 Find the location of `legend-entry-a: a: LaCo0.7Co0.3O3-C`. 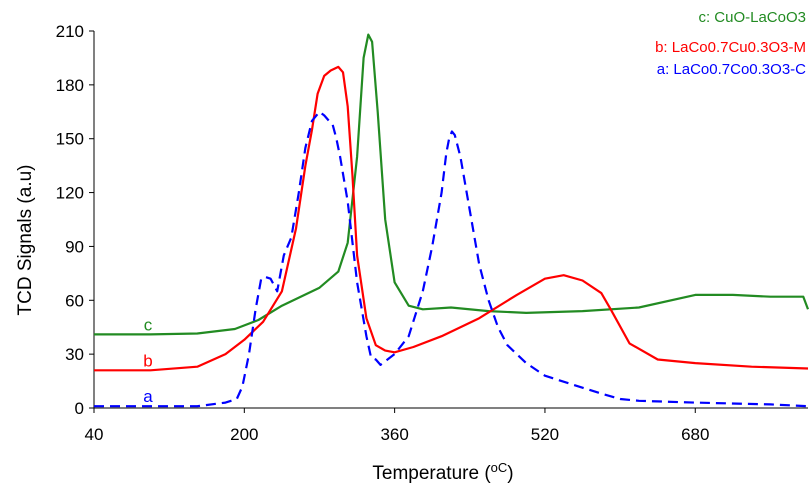

legend-entry-a: a: LaCo0.7Co0.3O3-C is located at coordinates (731, 69).